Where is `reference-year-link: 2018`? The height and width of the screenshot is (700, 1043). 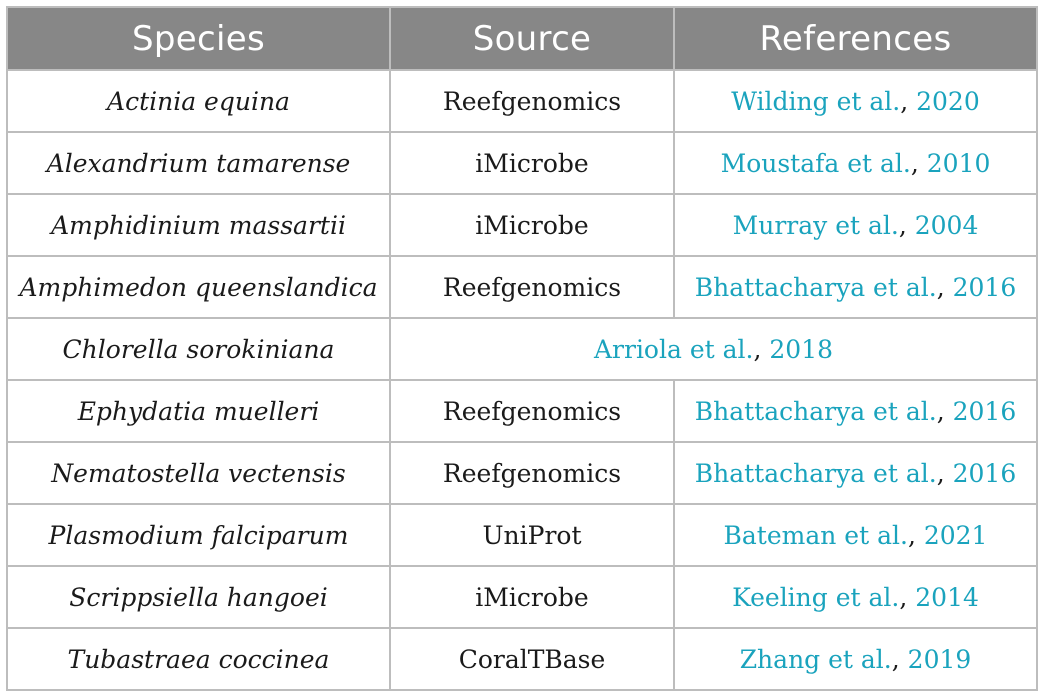 reference-year-link: 2018 is located at coordinates (801, 349).